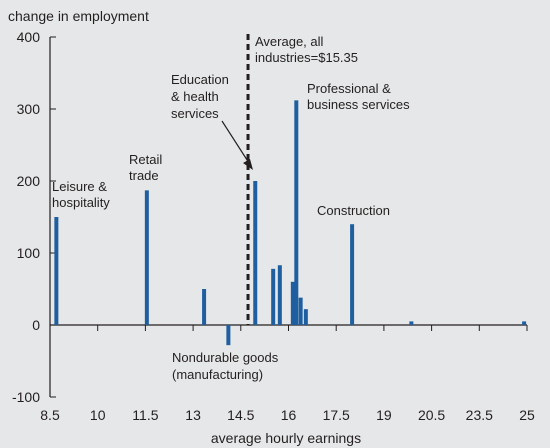 Image resolution: width=550 pixels, height=448 pixels. What do you see at coordinates (349, 88) in the screenshot?
I see `professional-business-label: Professional &` at bounding box center [349, 88].